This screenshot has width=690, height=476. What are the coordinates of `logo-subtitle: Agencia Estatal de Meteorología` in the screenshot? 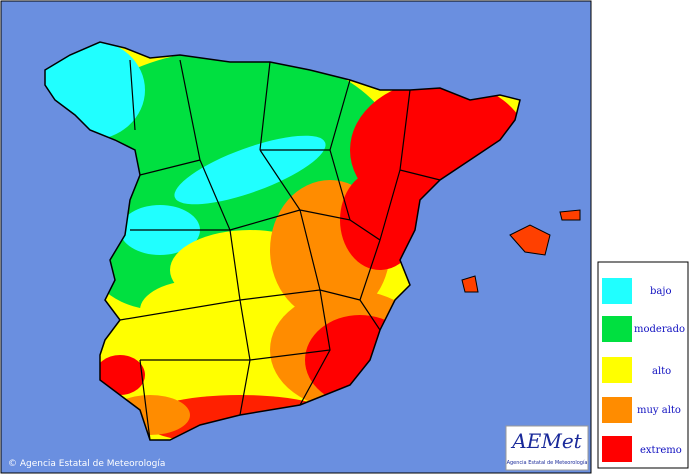 It's located at (547, 462).